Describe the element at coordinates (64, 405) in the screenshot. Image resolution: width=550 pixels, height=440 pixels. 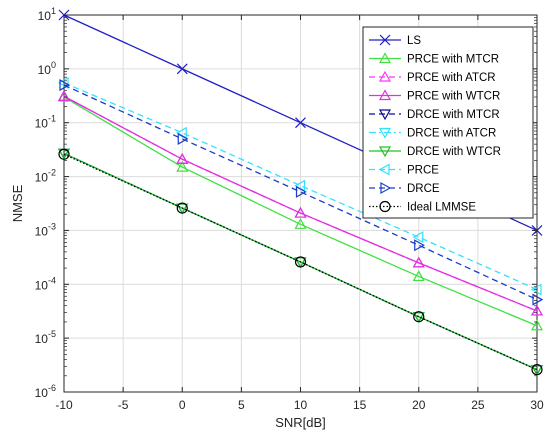
I see `x-tick-label: -10` at that location.